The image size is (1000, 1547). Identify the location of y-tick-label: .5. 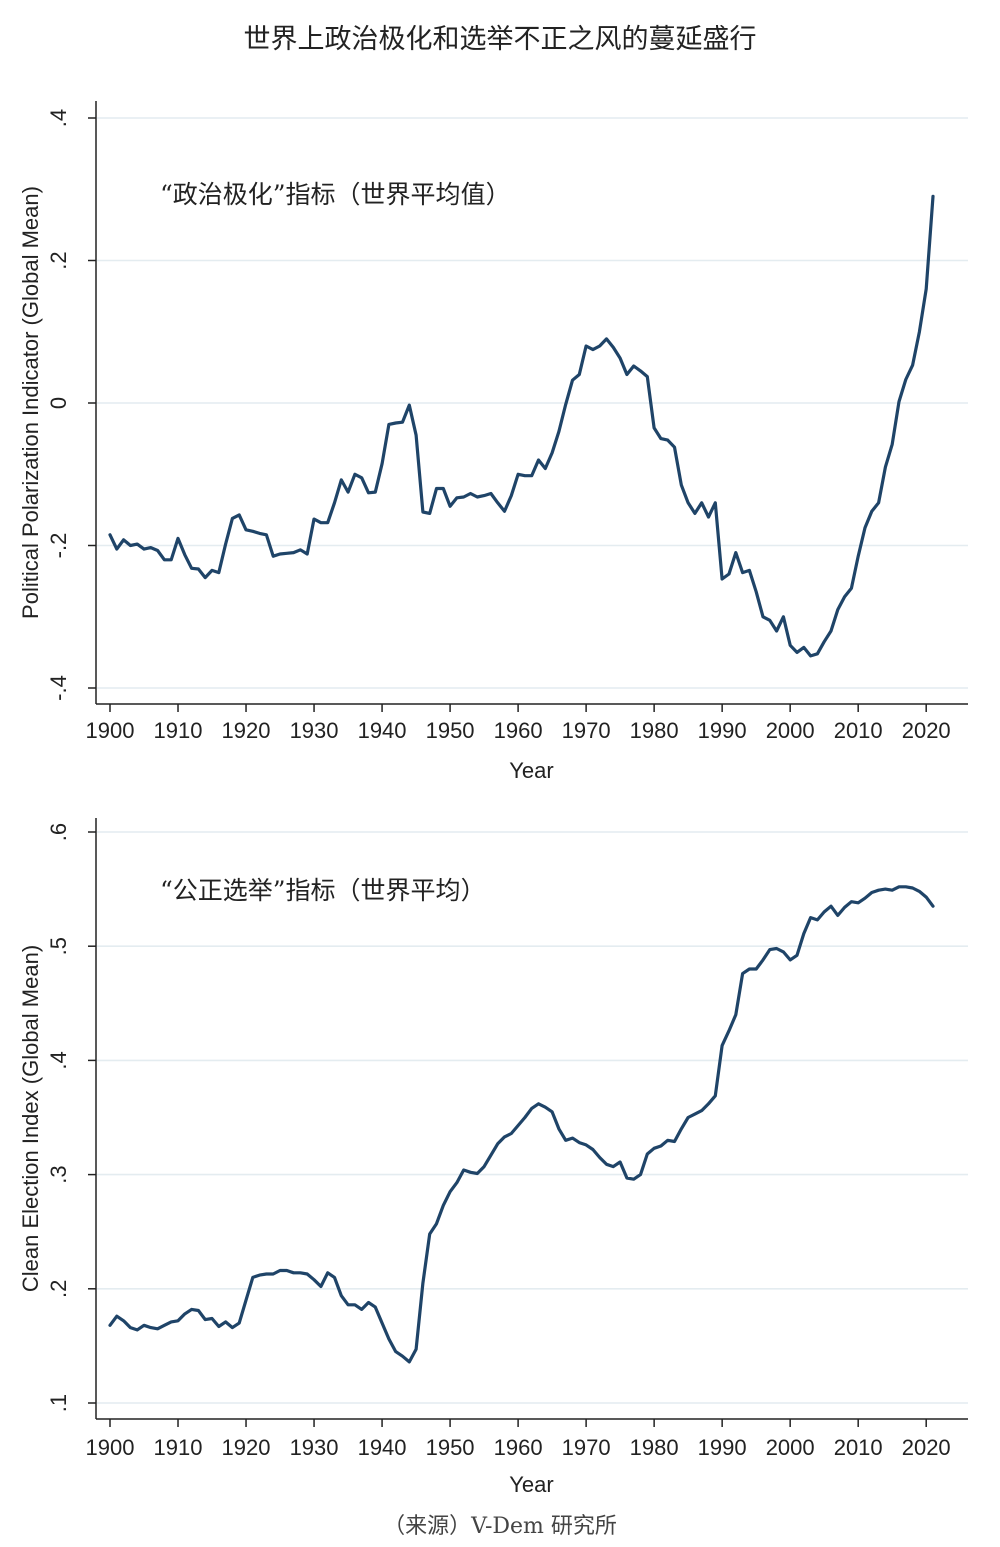
(58, 946).